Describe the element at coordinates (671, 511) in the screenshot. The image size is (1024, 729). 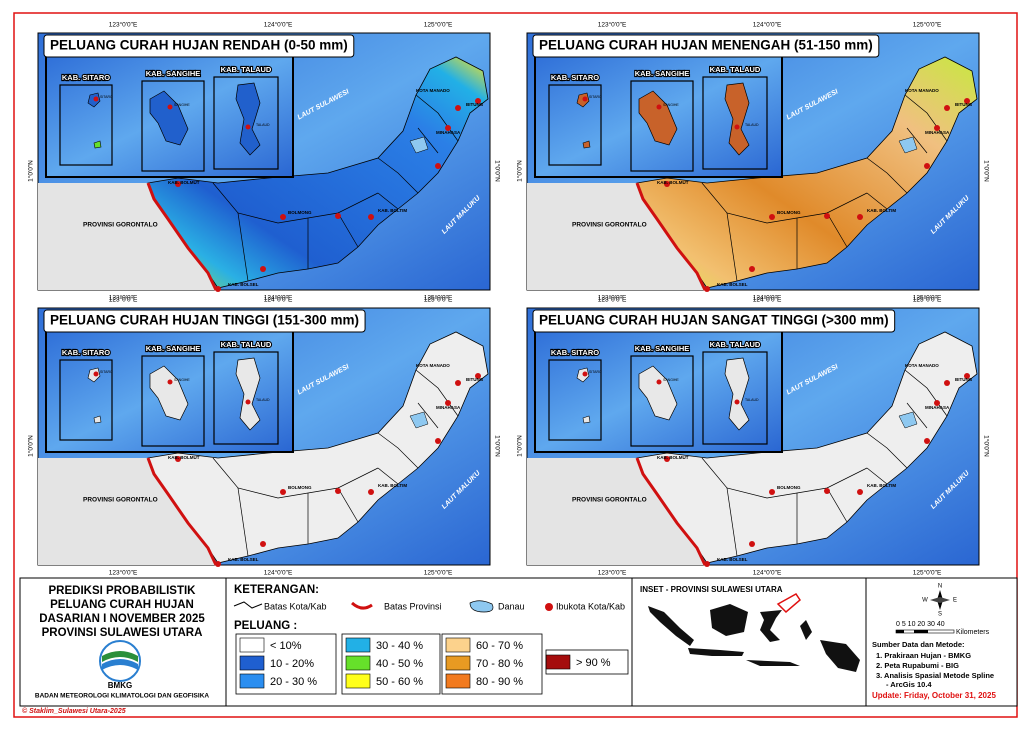
I see `province-boundary` at that location.